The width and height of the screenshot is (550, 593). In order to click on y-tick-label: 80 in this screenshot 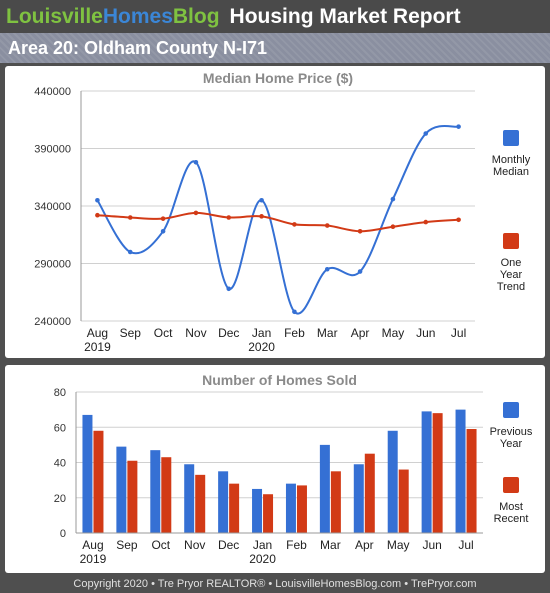, I will do `click(60, 393)`.